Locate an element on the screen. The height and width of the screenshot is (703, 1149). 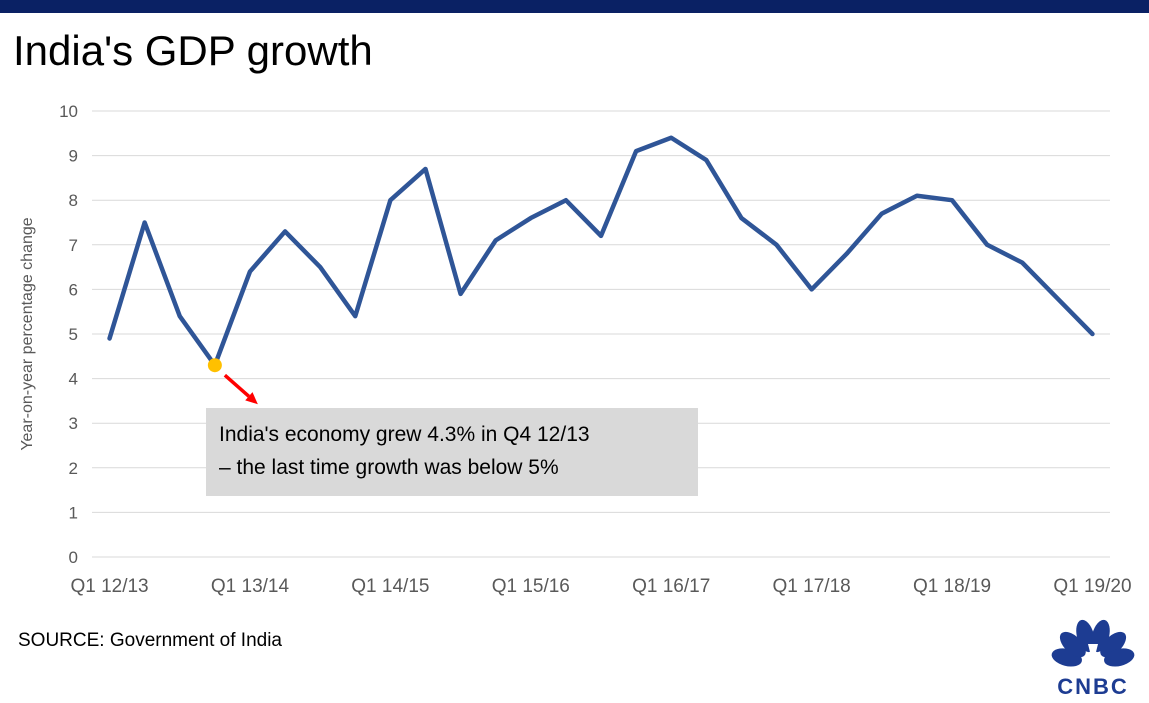
x-tick-label: Q1 16/17 is located at coordinates (671, 586).